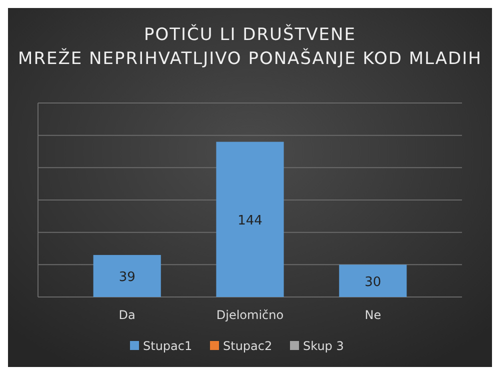 This screenshot has height=375, width=500. I want to click on x-tick-label: Ne, so click(373, 315).